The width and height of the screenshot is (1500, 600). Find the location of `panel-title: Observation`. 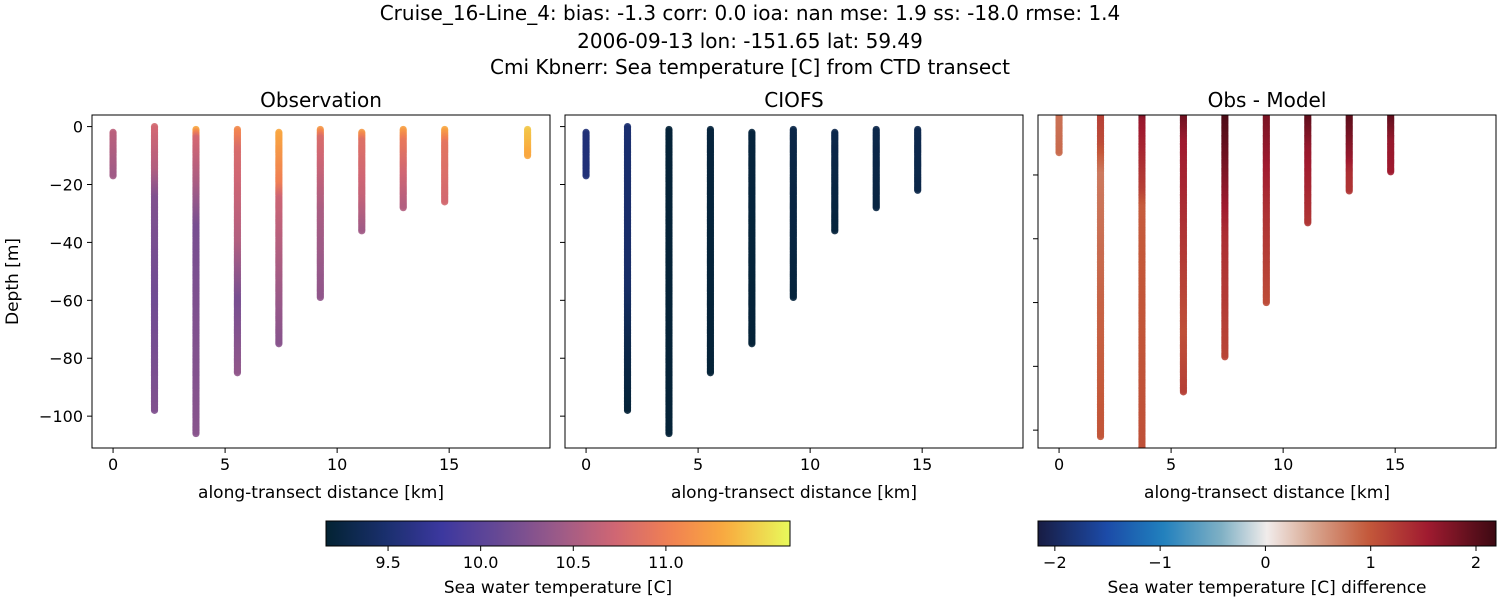

panel-title: Observation is located at coordinates (321, 100).